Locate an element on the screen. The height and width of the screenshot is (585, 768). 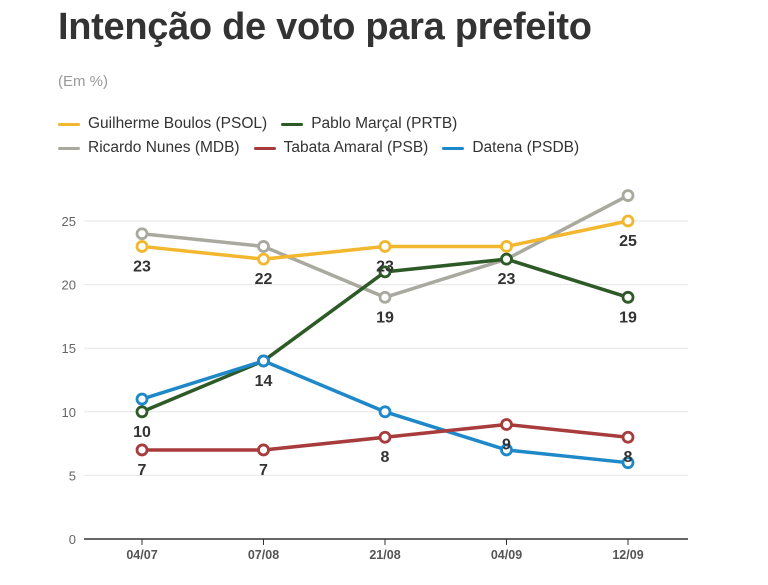
chart-title: Intenção de voto para prefeito is located at coordinates (325, 27).